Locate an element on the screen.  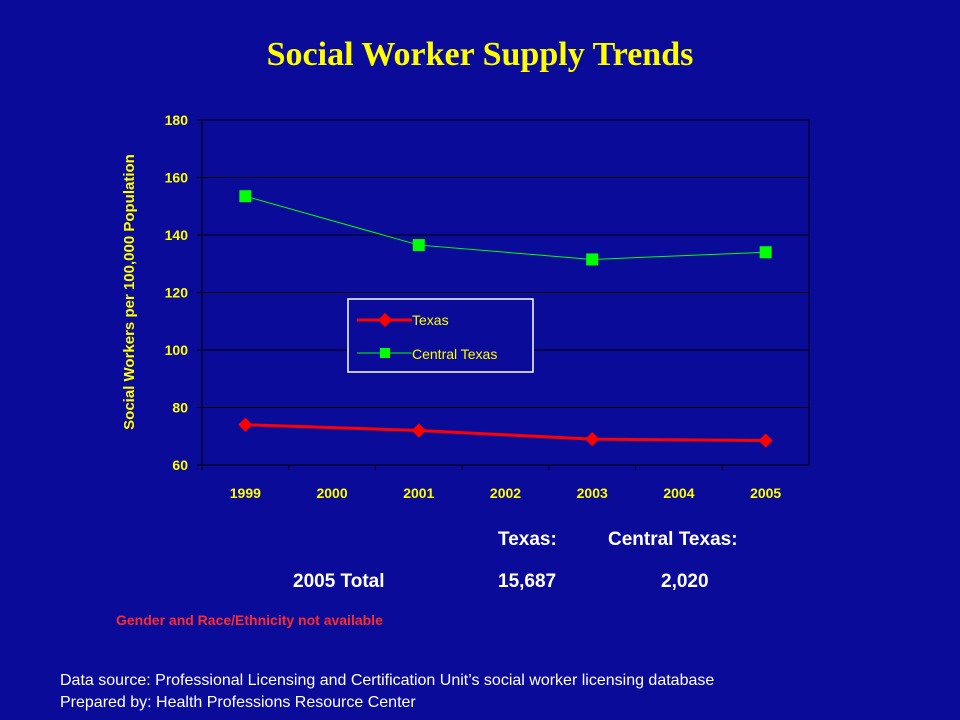
data-point-texas-1999 is located at coordinates (245, 424).